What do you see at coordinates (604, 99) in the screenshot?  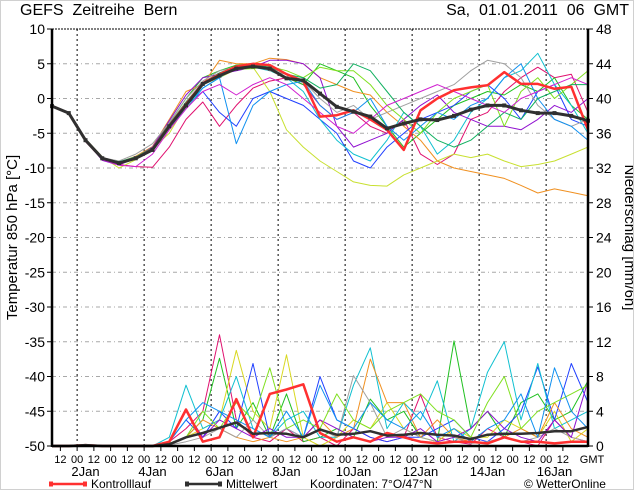 I see `right-tick-label: 40` at bounding box center [604, 99].